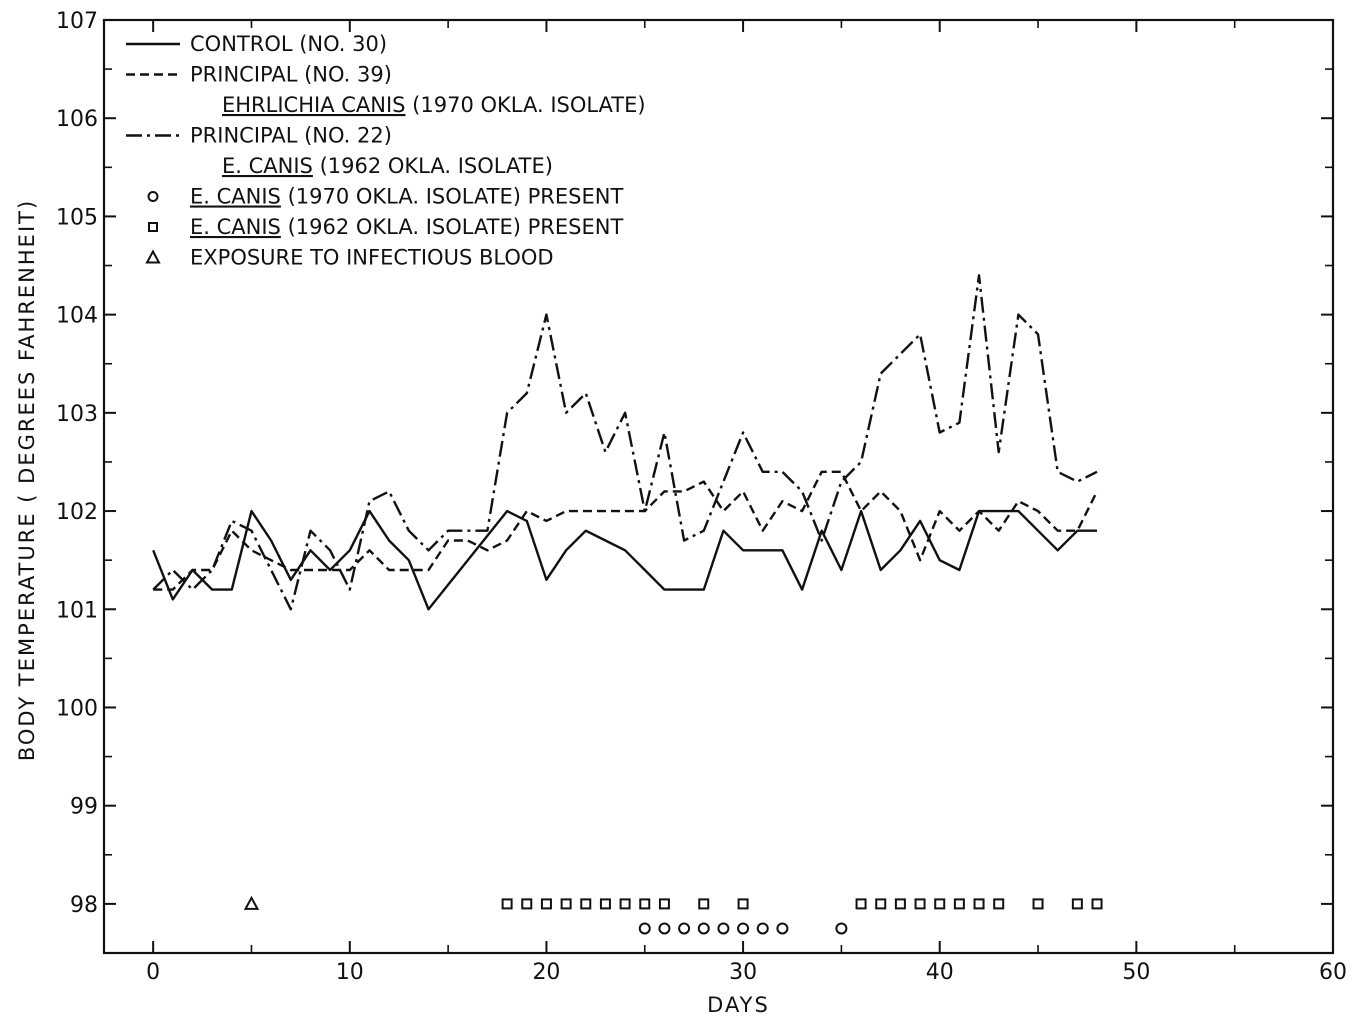 This screenshot has width=1348, height=1018. I want to click on y-tick-label: 104, so click(77, 316).